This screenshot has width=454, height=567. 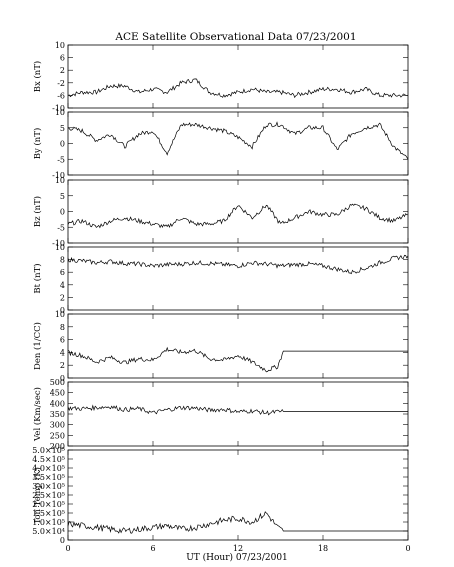 I want to click on panel-2: -10 -5 0 5 10 By (nT), so click(x=220, y=144).